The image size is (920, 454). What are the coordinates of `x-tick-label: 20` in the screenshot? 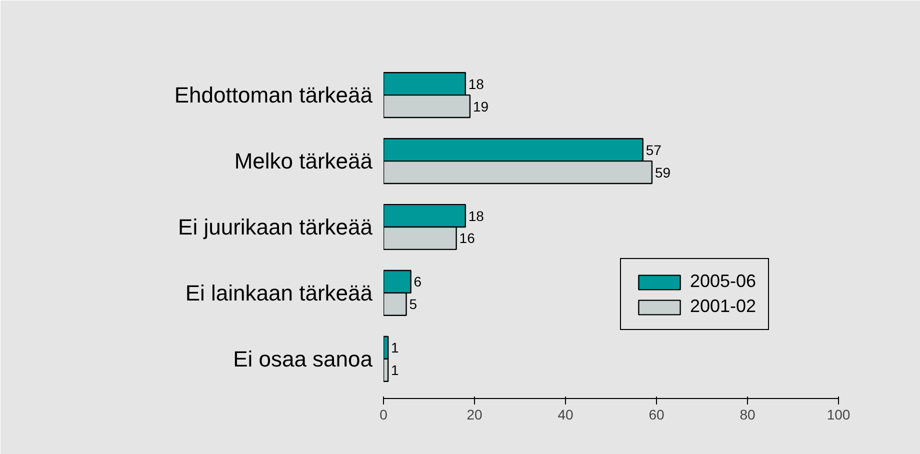 It's located at (474, 414).